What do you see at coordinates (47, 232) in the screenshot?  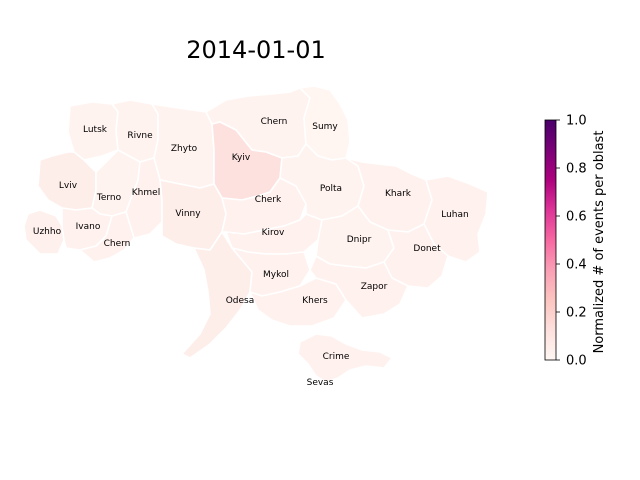 I see `region-label-uzhho: Uzhho` at bounding box center [47, 232].